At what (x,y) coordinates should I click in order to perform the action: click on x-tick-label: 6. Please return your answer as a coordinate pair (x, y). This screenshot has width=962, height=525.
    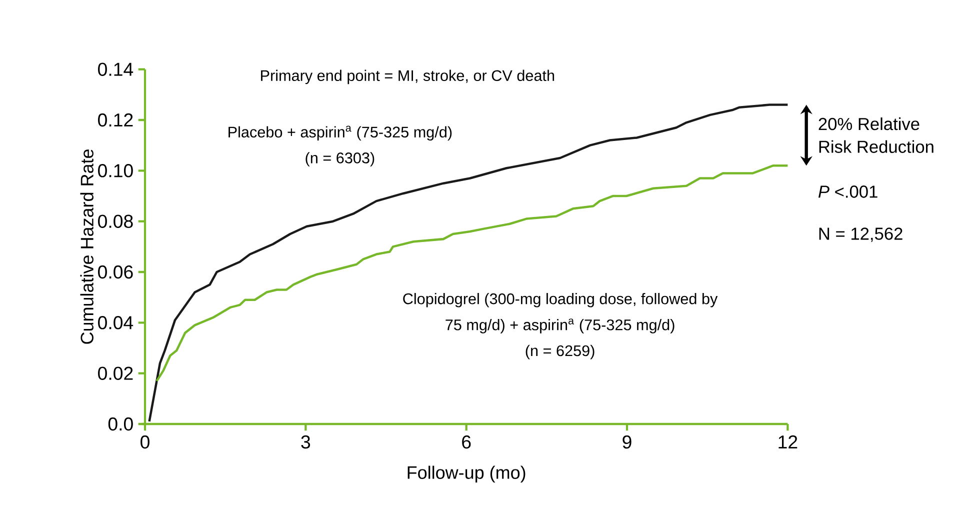
    Looking at the image, I should click on (466, 442).